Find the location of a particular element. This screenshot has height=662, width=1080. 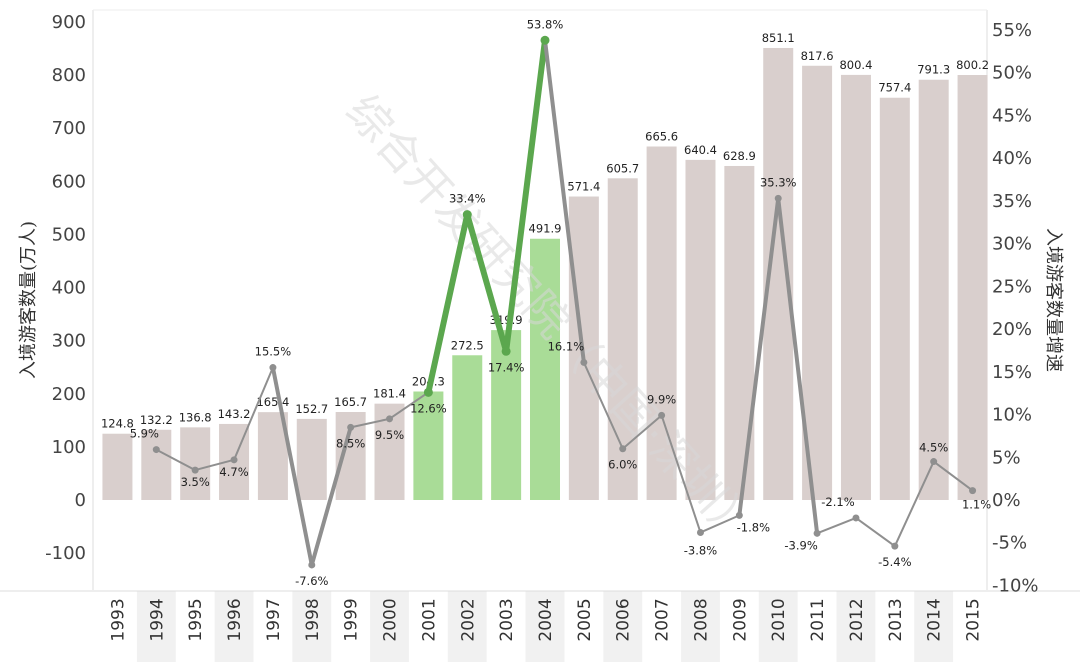

growth-label-2008: -3.8% is located at coordinates (700, 550).